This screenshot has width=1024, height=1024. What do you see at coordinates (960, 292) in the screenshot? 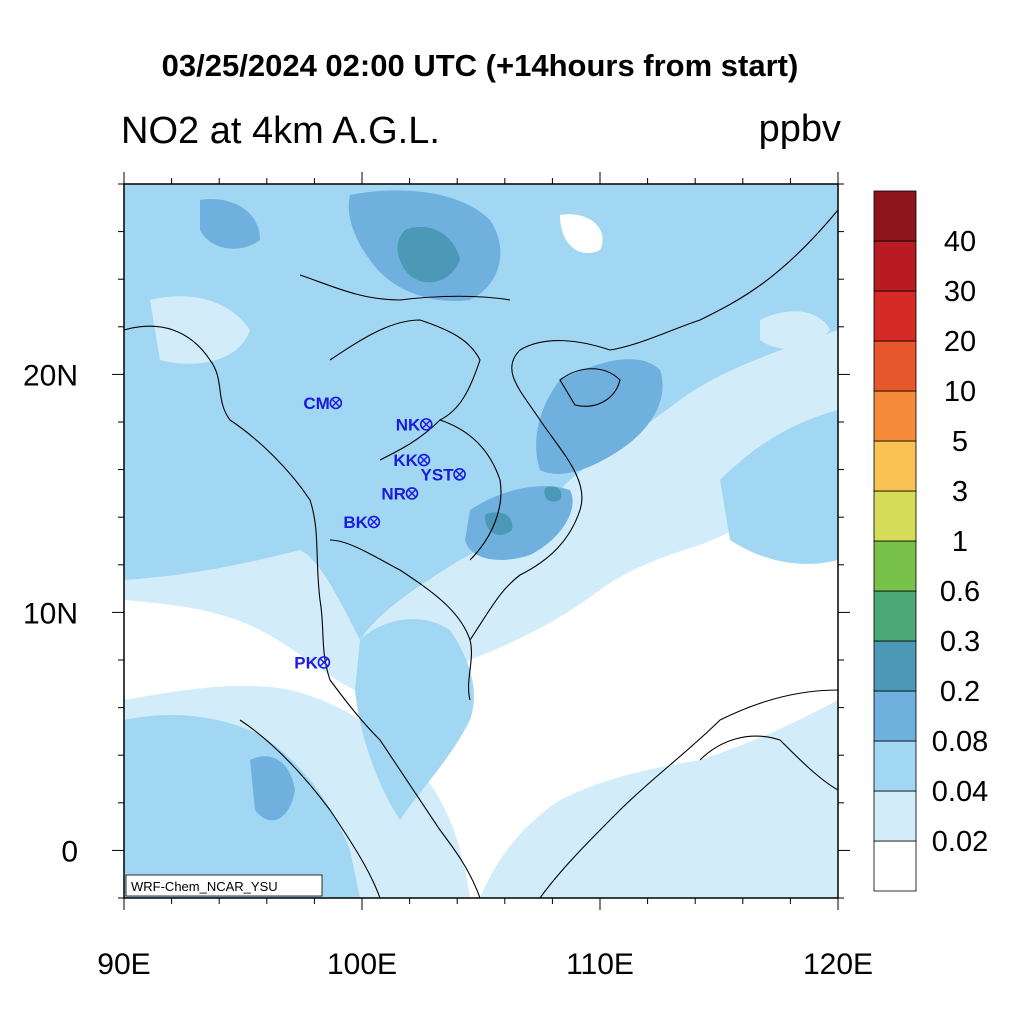
I see `colorbar-label: 30` at bounding box center [960, 292].